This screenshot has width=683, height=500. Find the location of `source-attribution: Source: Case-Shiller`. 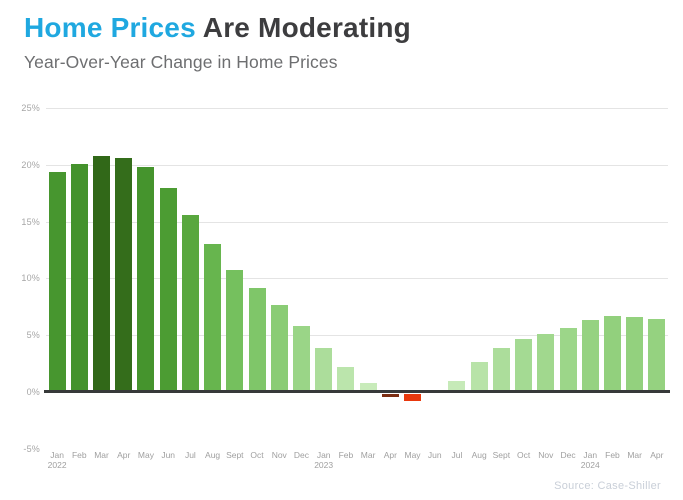

source-attribution: Source: Case-Shiller is located at coordinates (607, 486).